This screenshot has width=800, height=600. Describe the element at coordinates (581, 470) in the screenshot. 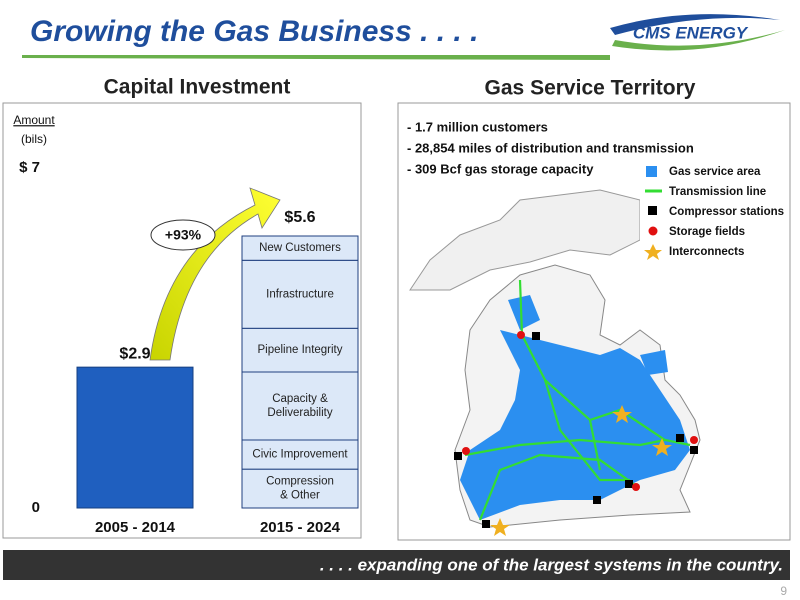

I see `interconnects` at that location.